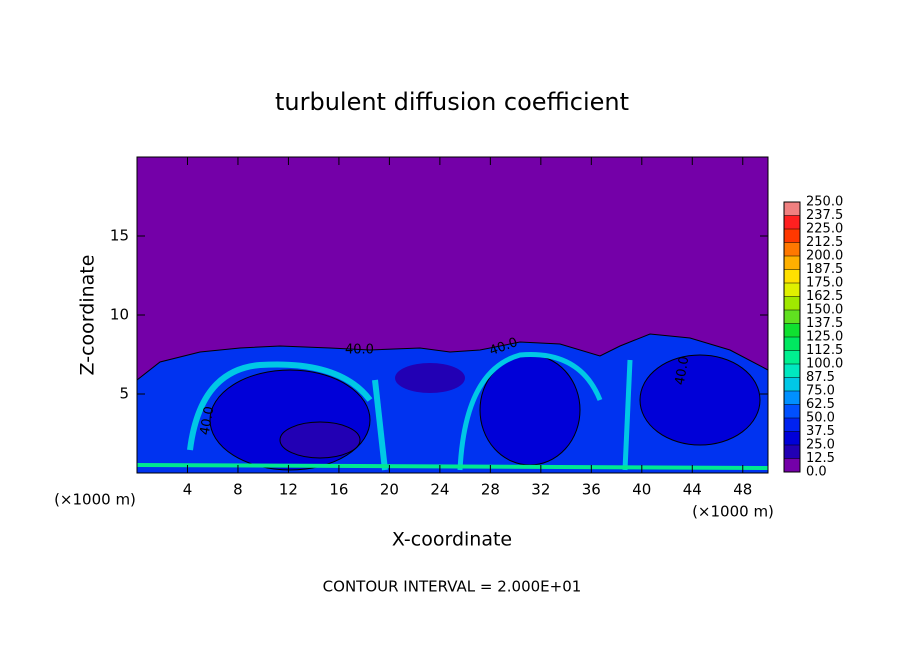  What do you see at coordinates (742, 490) in the screenshot?
I see `x-tick-label: 48` at bounding box center [742, 490].